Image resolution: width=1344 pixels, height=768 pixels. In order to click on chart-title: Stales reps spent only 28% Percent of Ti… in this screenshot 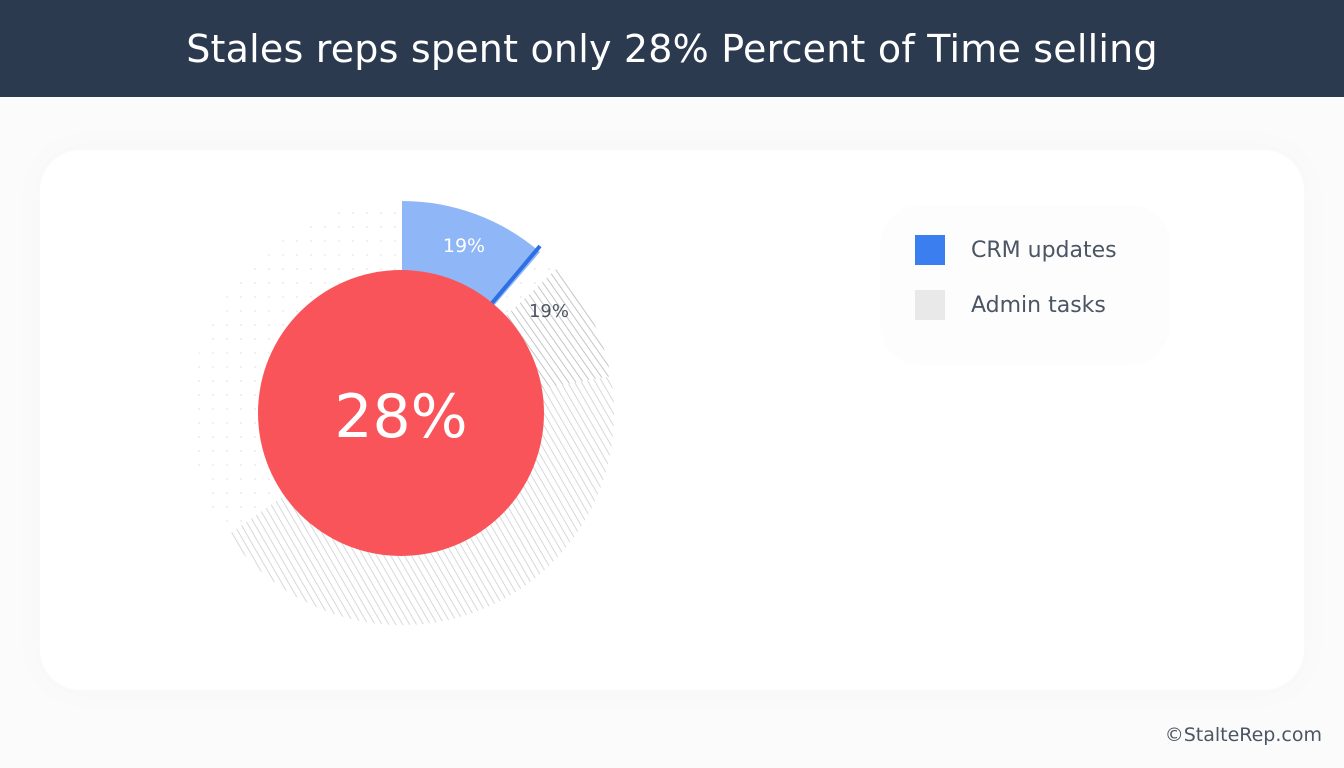, I will do `click(672, 48)`.